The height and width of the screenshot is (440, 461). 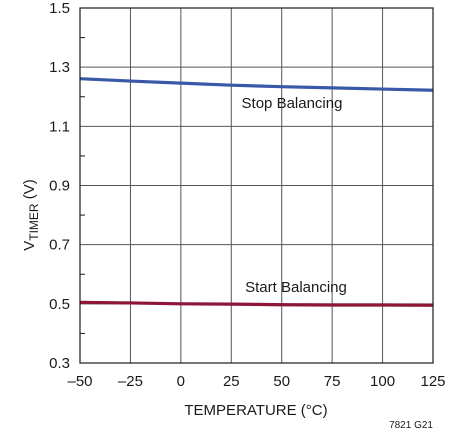 I want to click on y-tick-label: 1.3, so click(x=59, y=67).